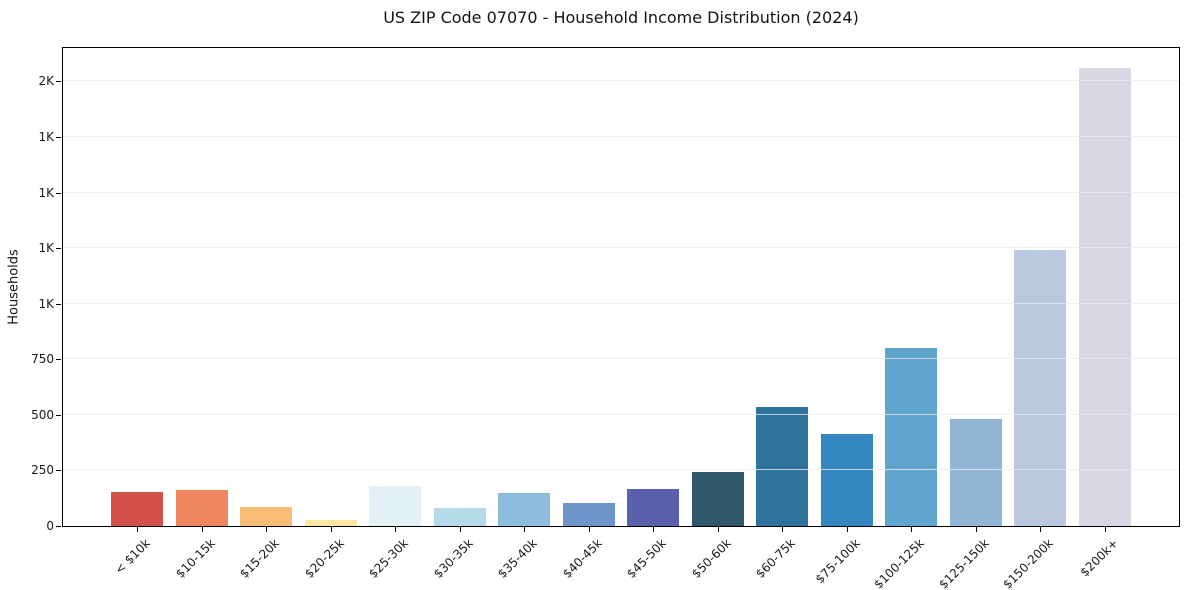 The height and width of the screenshot is (590, 1189). Describe the element at coordinates (137, 509) in the screenshot. I see `bar-< $10k` at that location.